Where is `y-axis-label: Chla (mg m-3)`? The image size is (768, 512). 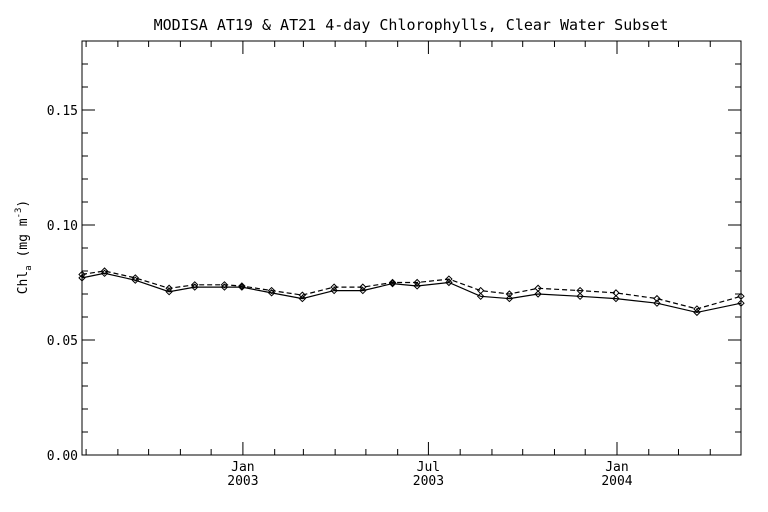 y-axis-label: Chla (mg m-3) is located at coordinates (24, 247).